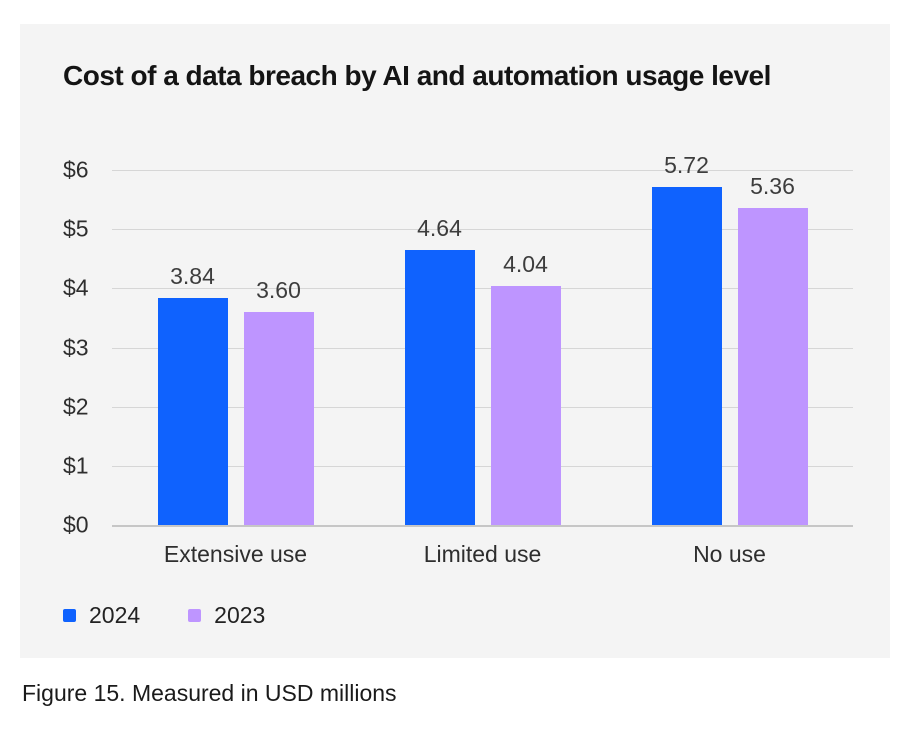 Image resolution: width=922 pixels, height=736 pixels. What do you see at coordinates (729, 554) in the screenshot?
I see `x-category-label-no-use: No use` at bounding box center [729, 554].